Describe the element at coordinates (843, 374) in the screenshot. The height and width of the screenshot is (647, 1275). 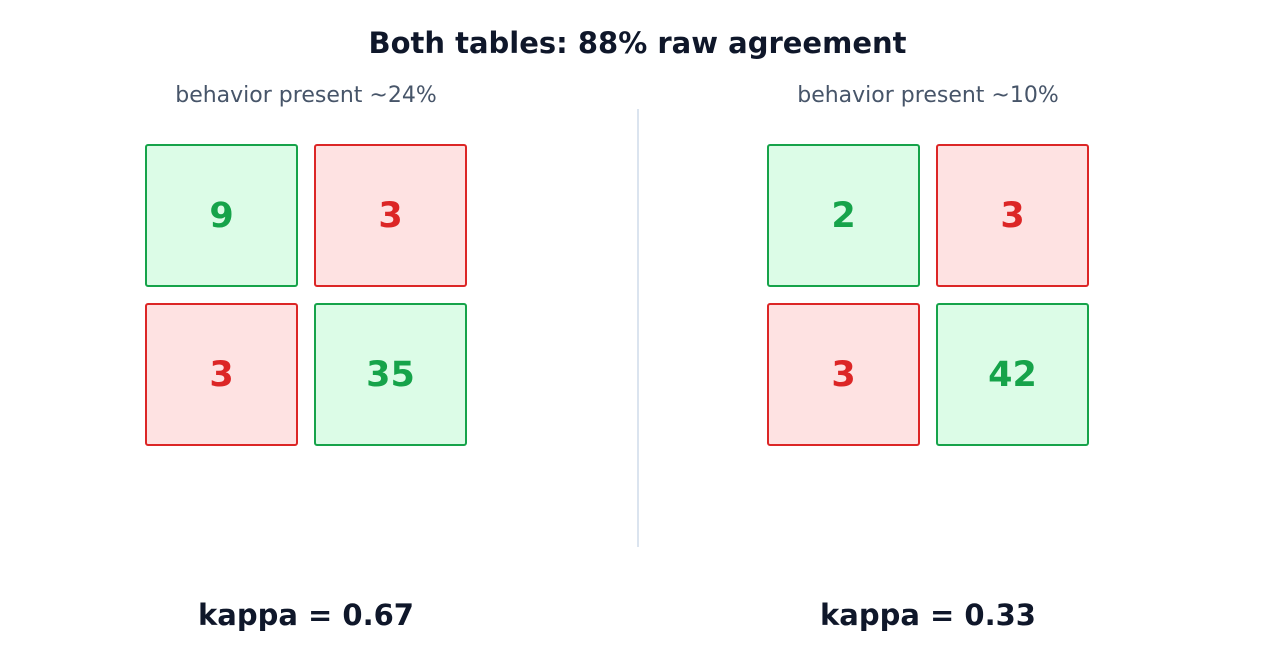
I see `right-cell-disagree-bottom: 3` at that location.